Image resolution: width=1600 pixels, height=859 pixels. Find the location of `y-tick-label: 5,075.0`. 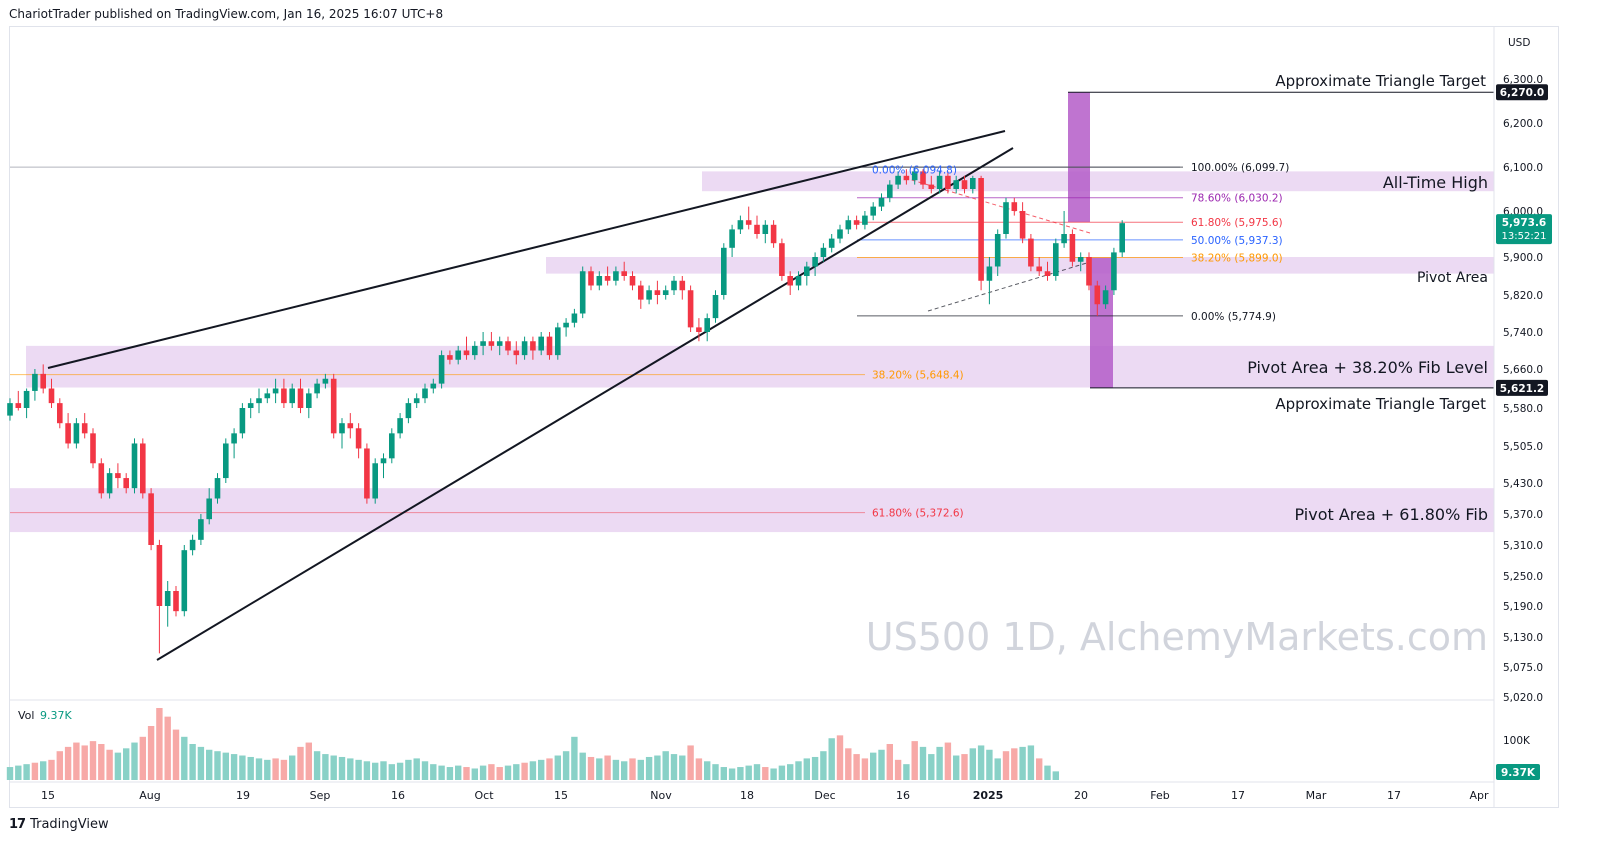

y-tick-label: 5,075.0 is located at coordinates (1523, 668).